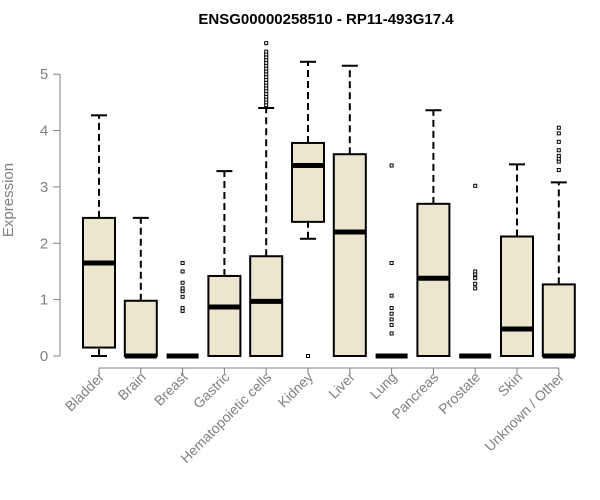 This screenshot has height=500, width=600. I want to click on box-bladder, so click(99, 235).